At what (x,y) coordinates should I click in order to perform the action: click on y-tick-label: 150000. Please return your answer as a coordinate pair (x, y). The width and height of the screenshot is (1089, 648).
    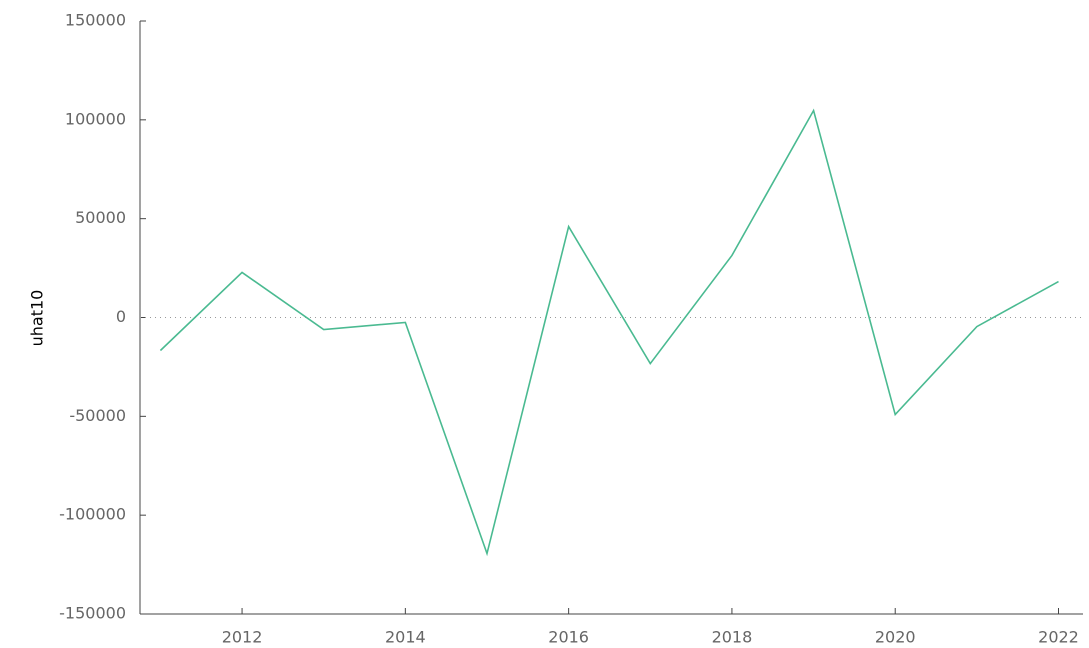
    Looking at the image, I should click on (95, 20).